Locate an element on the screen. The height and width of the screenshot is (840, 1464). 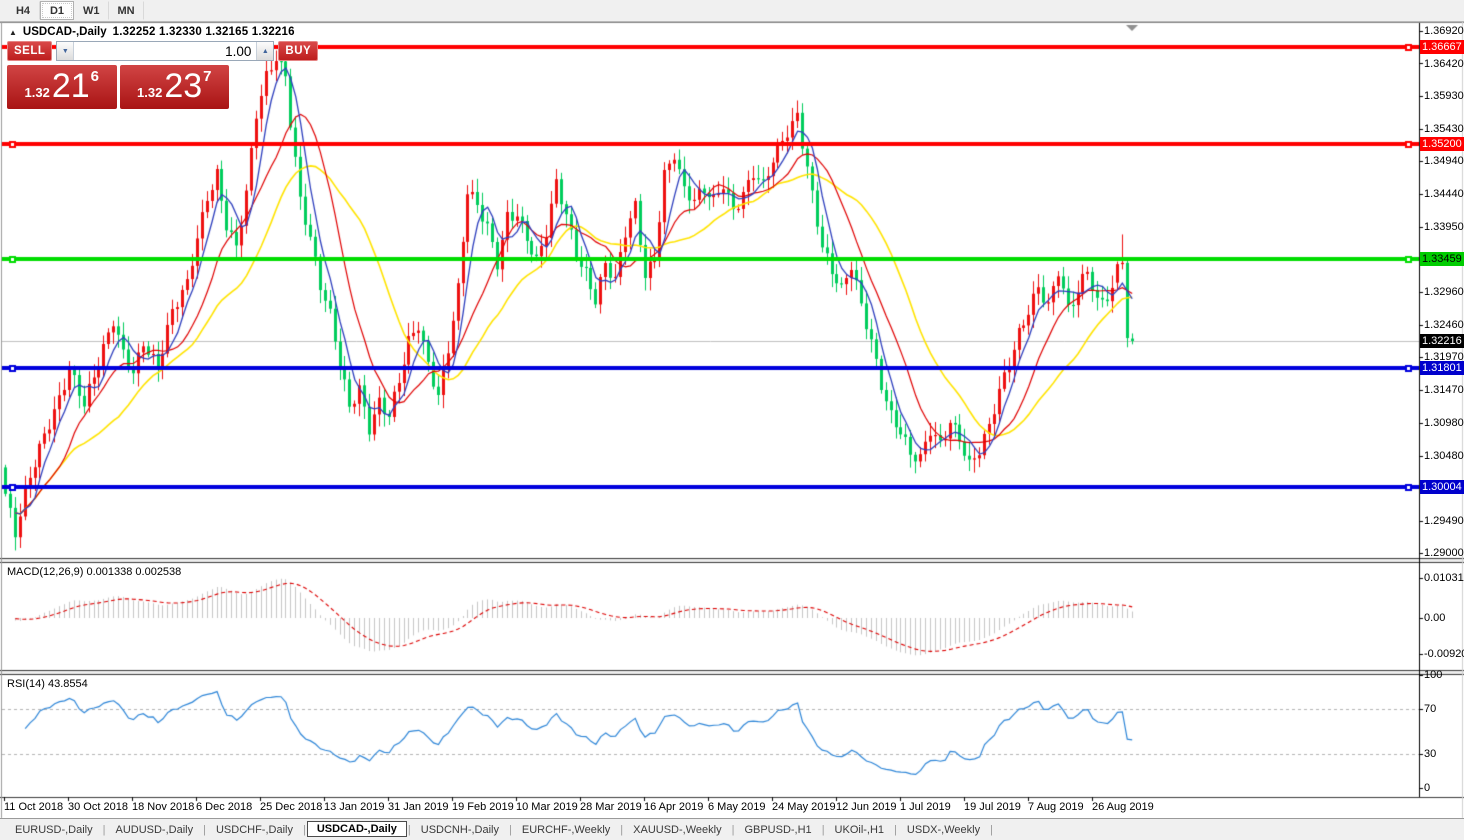
sell-price-big: 21 is located at coordinates (70, 86).